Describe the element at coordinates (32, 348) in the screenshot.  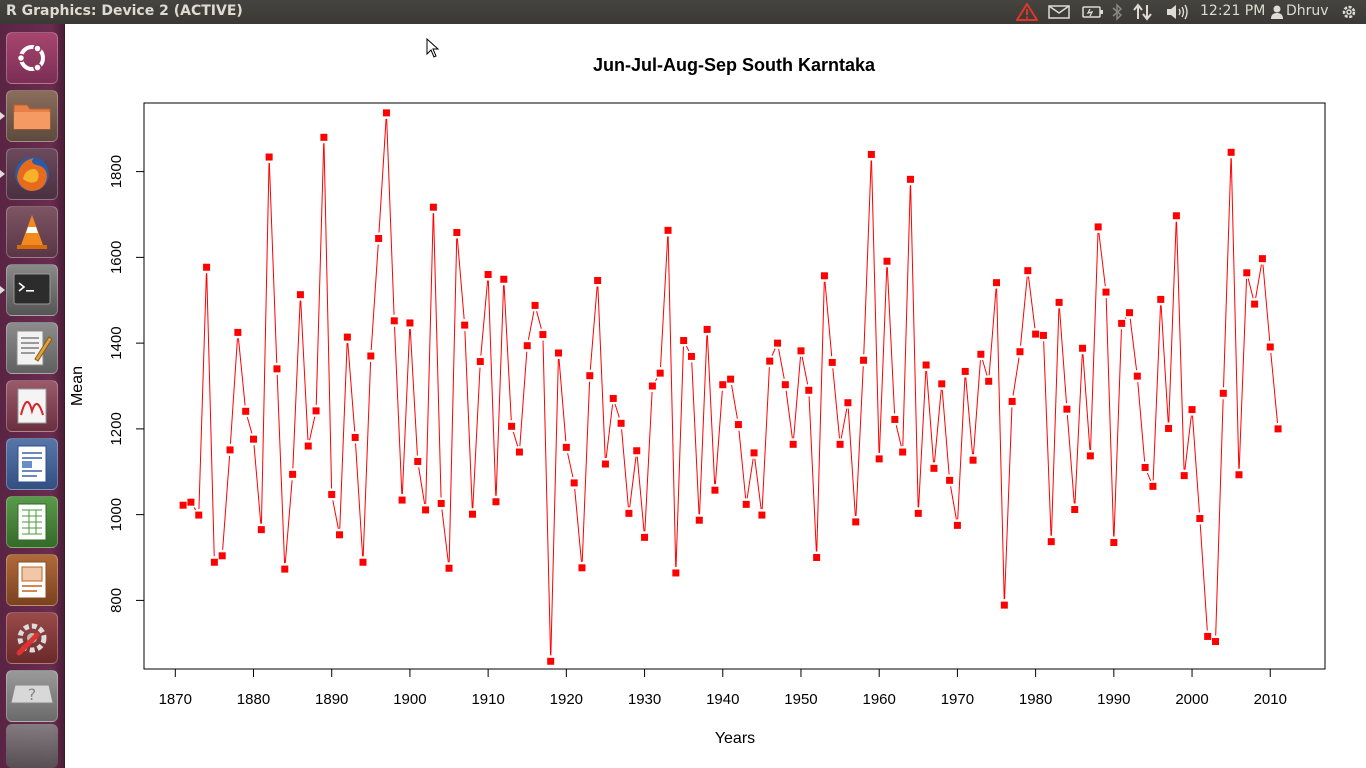
I see `text-editor-launcher` at that location.